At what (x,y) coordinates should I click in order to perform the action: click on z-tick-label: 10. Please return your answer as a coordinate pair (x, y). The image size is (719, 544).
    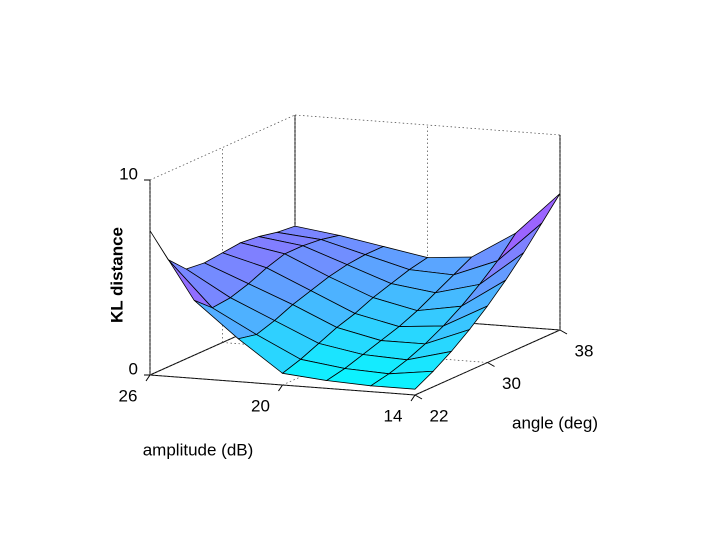
    Looking at the image, I should click on (128, 173).